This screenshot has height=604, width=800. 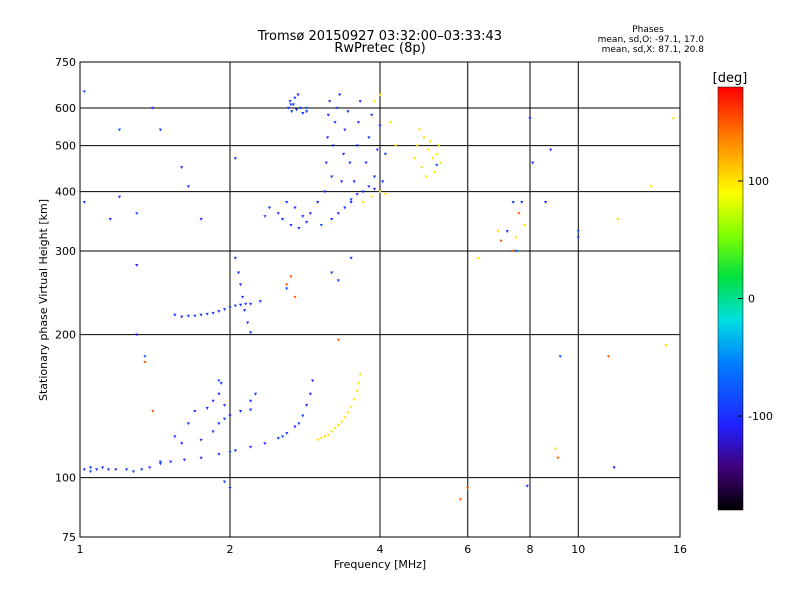 I want to click on colorbar-ticks: 100 0 -100, so click(x=755, y=299).